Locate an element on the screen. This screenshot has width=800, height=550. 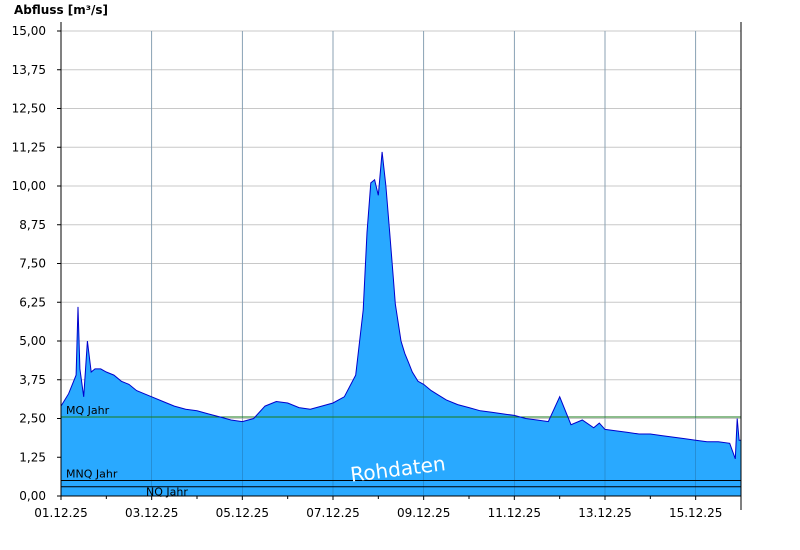
reference-line-label: MNQ Jahr is located at coordinates (92, 474).